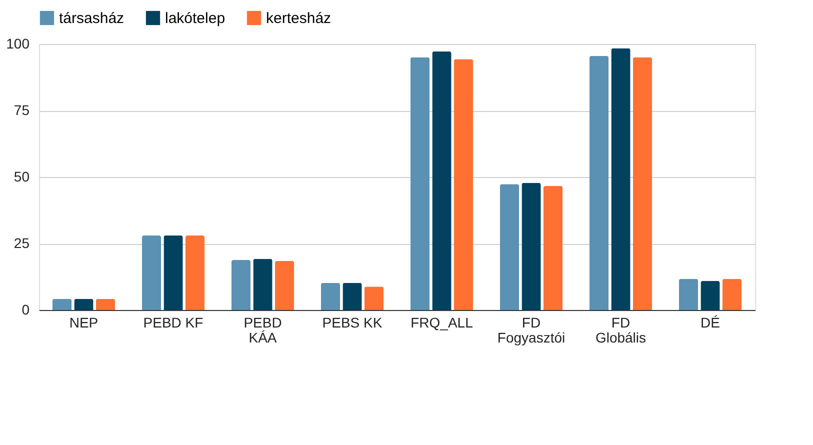 This screenshot has height=445, width=813. Describe the element at coordinates (442, 322) in the screenshot. I see `x-tick-label: FRQ_ALL` at that location.